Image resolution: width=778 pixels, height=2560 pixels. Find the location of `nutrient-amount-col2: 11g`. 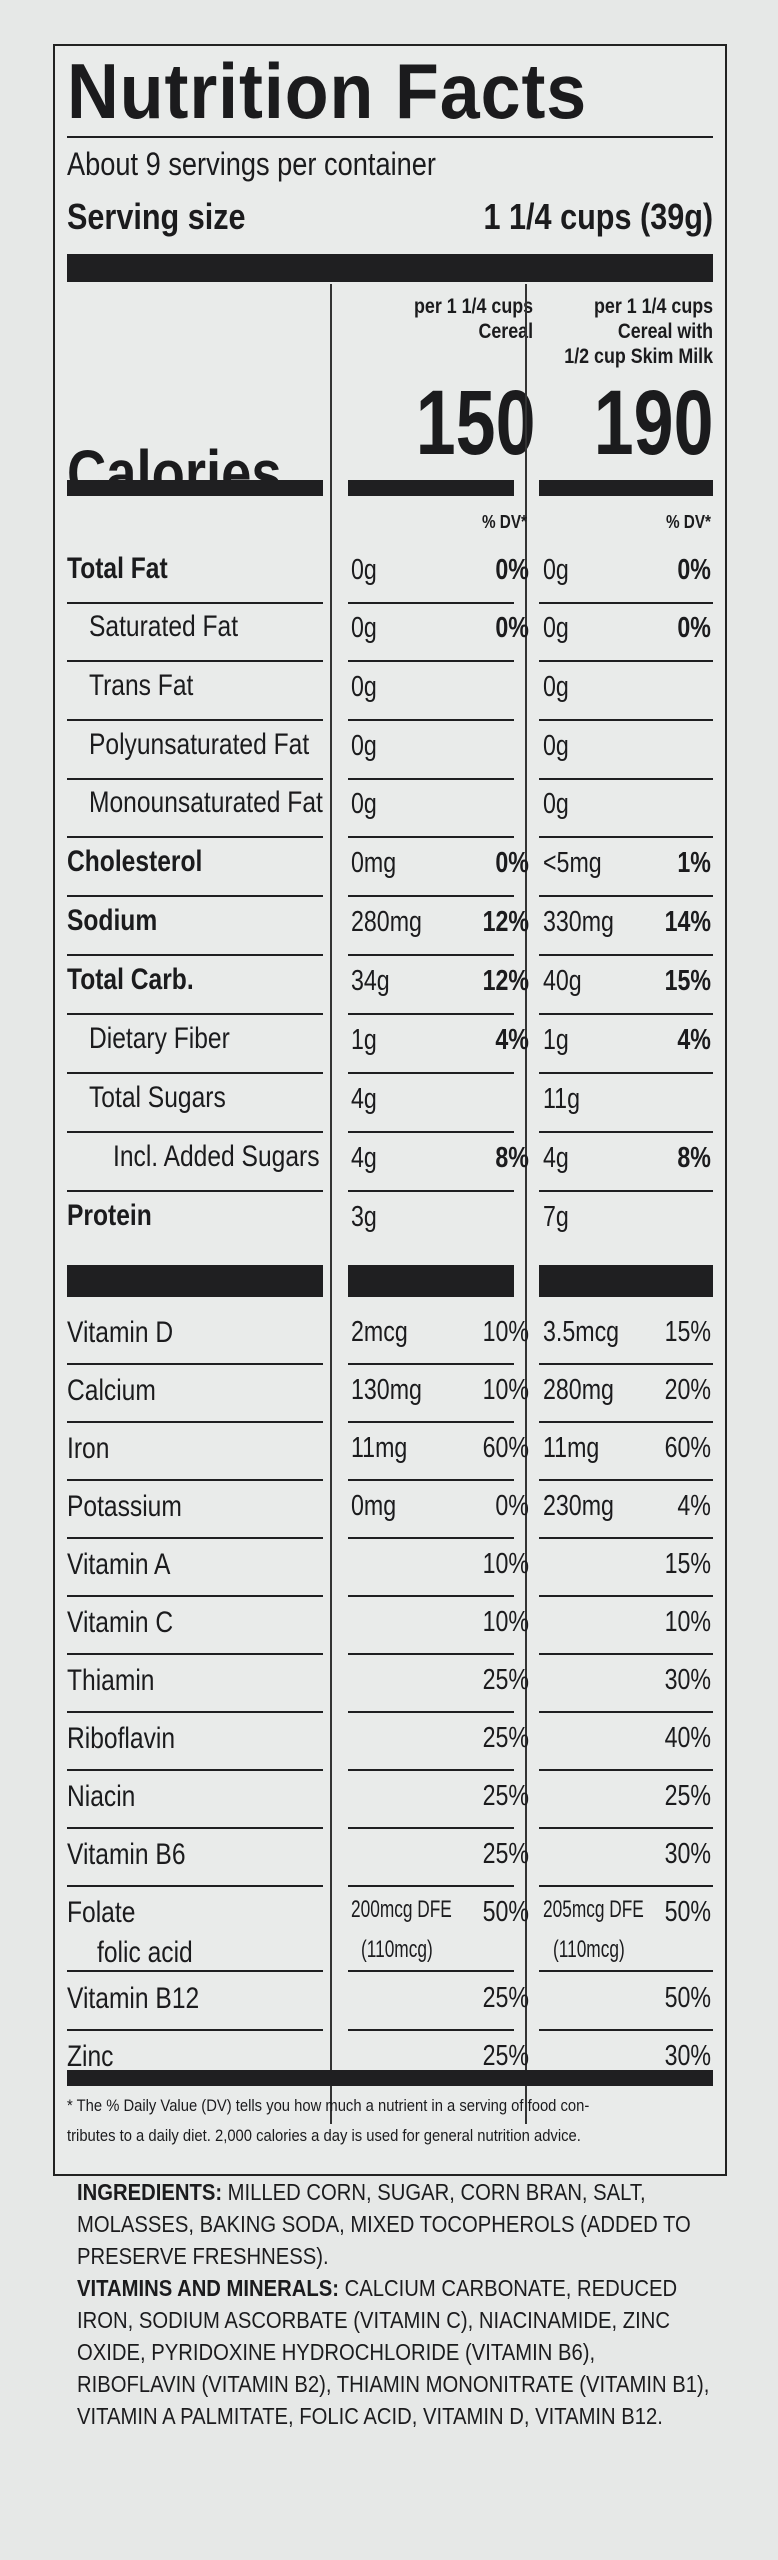

nutrient-amount-col2: 11g is located at coordinates (561, 1099).